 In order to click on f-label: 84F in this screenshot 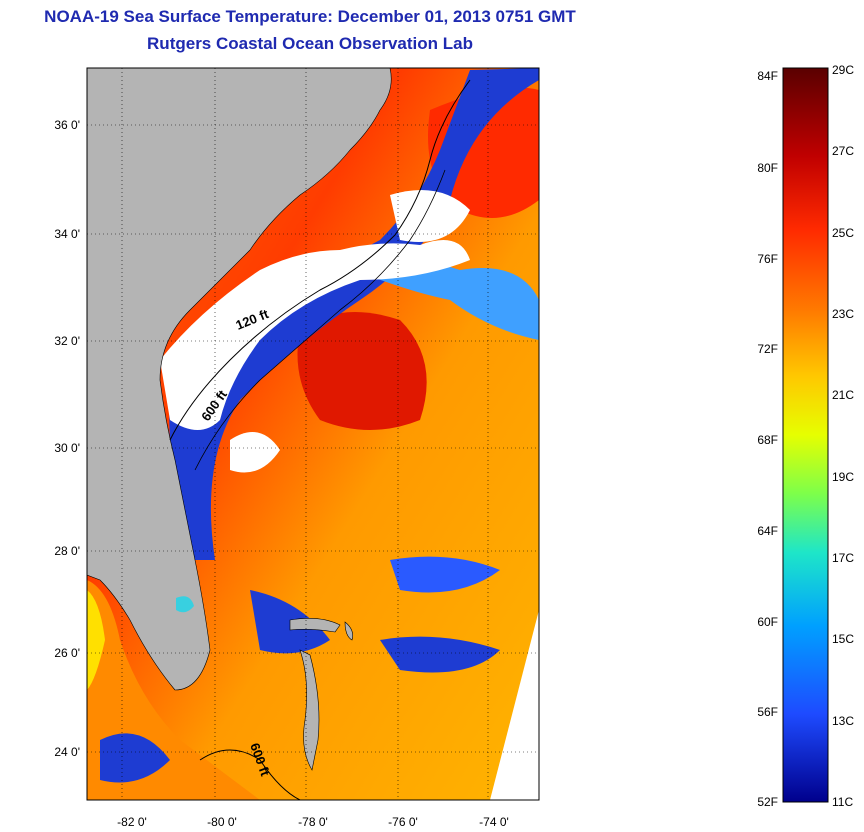, I will do `click(767, 76)`.